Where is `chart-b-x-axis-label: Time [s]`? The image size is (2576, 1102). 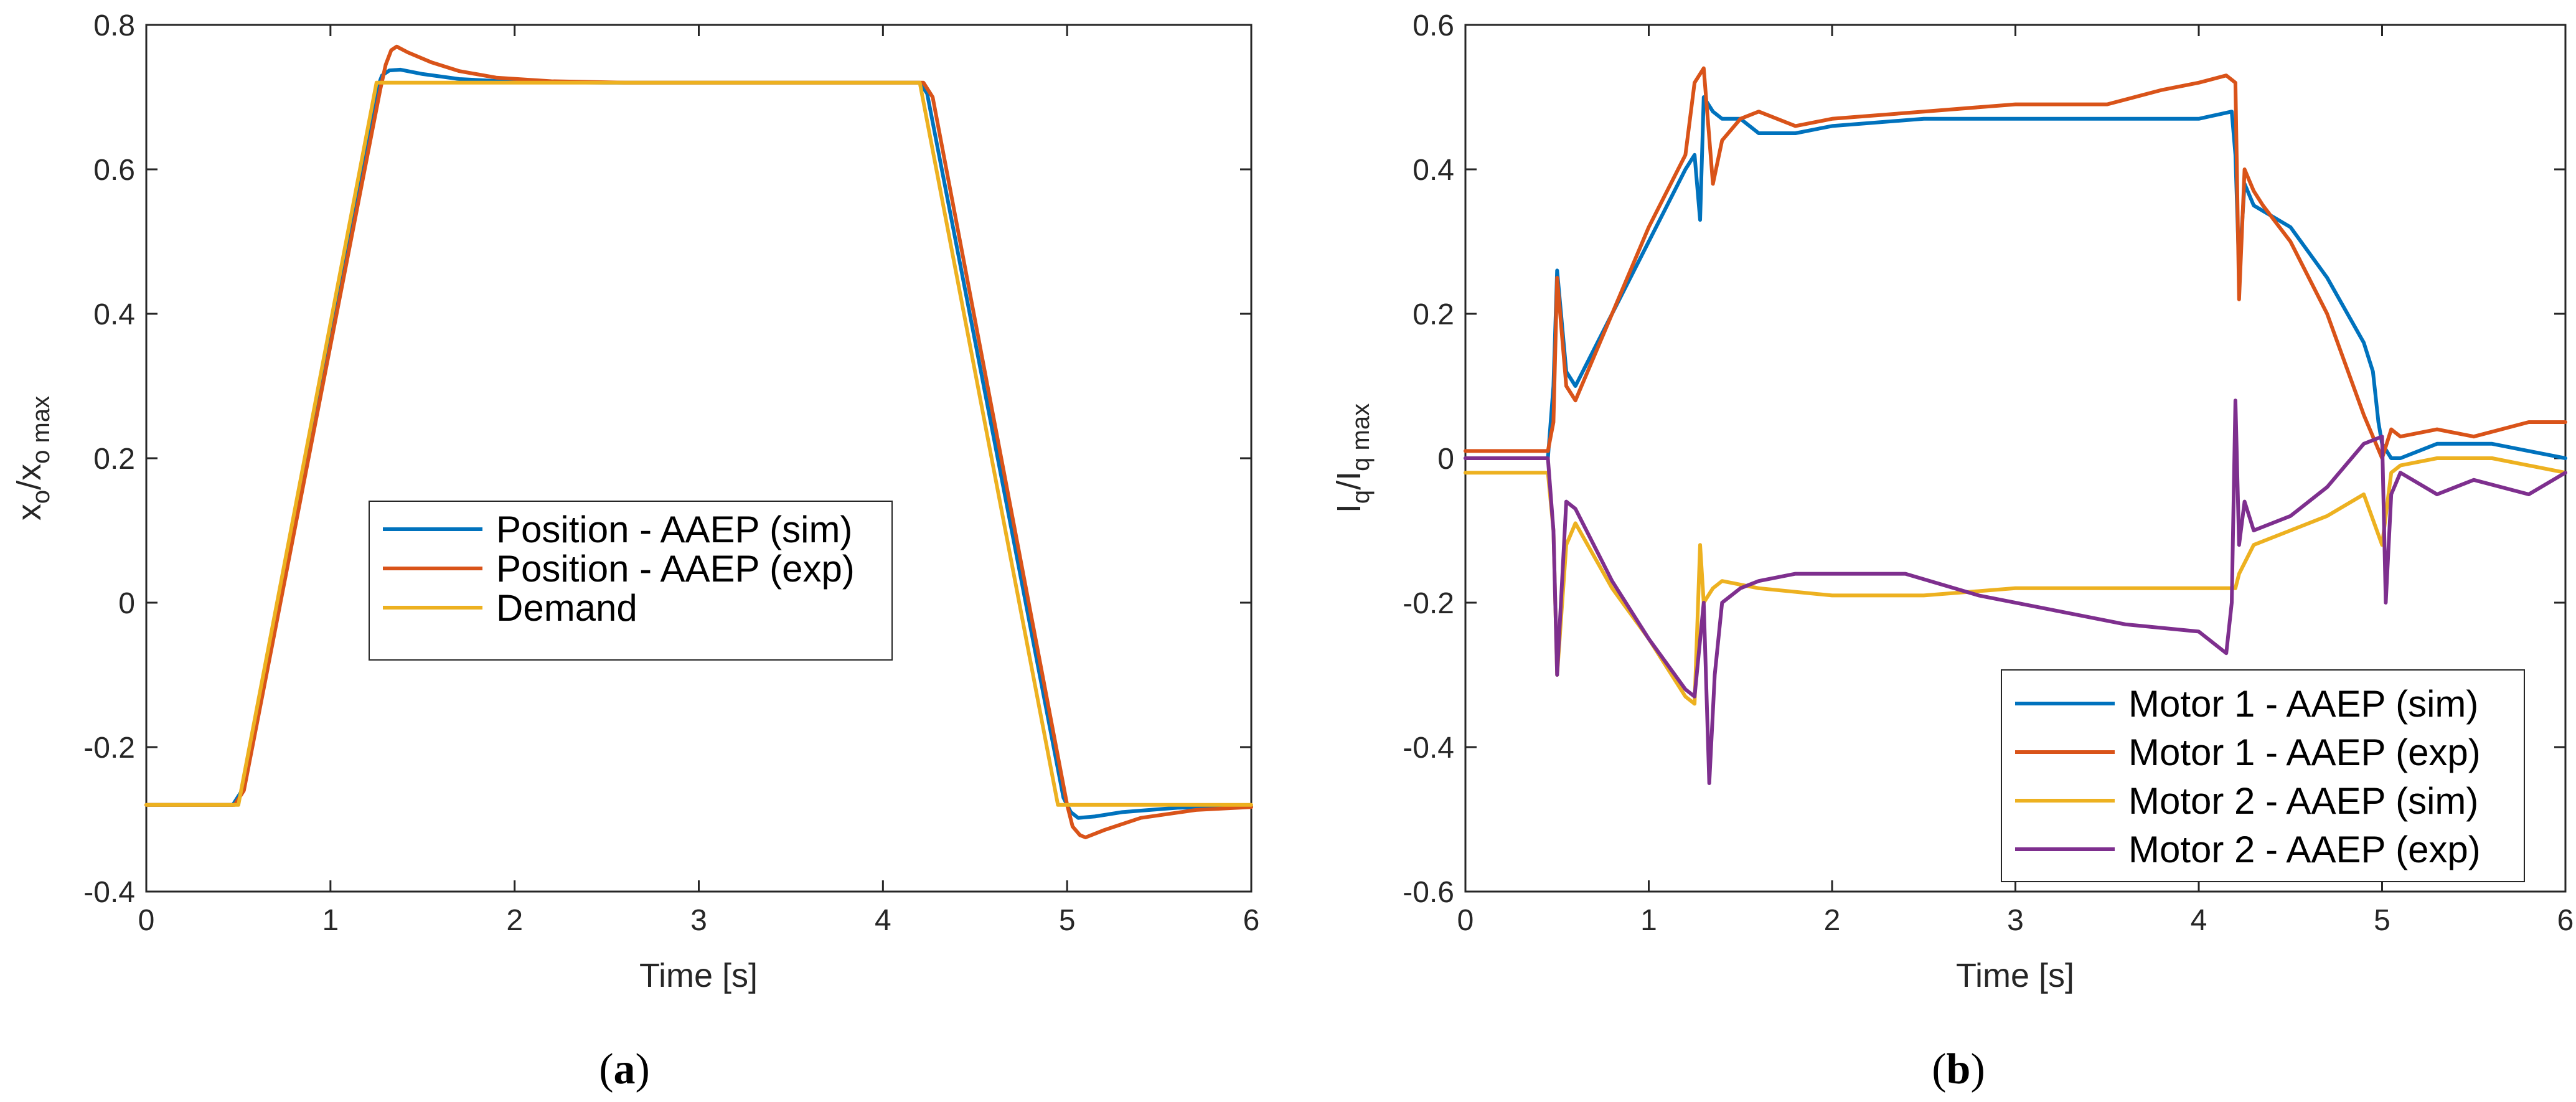
chart-b-x-axis-label: Time [s] is located at coordinates (2015, 975).